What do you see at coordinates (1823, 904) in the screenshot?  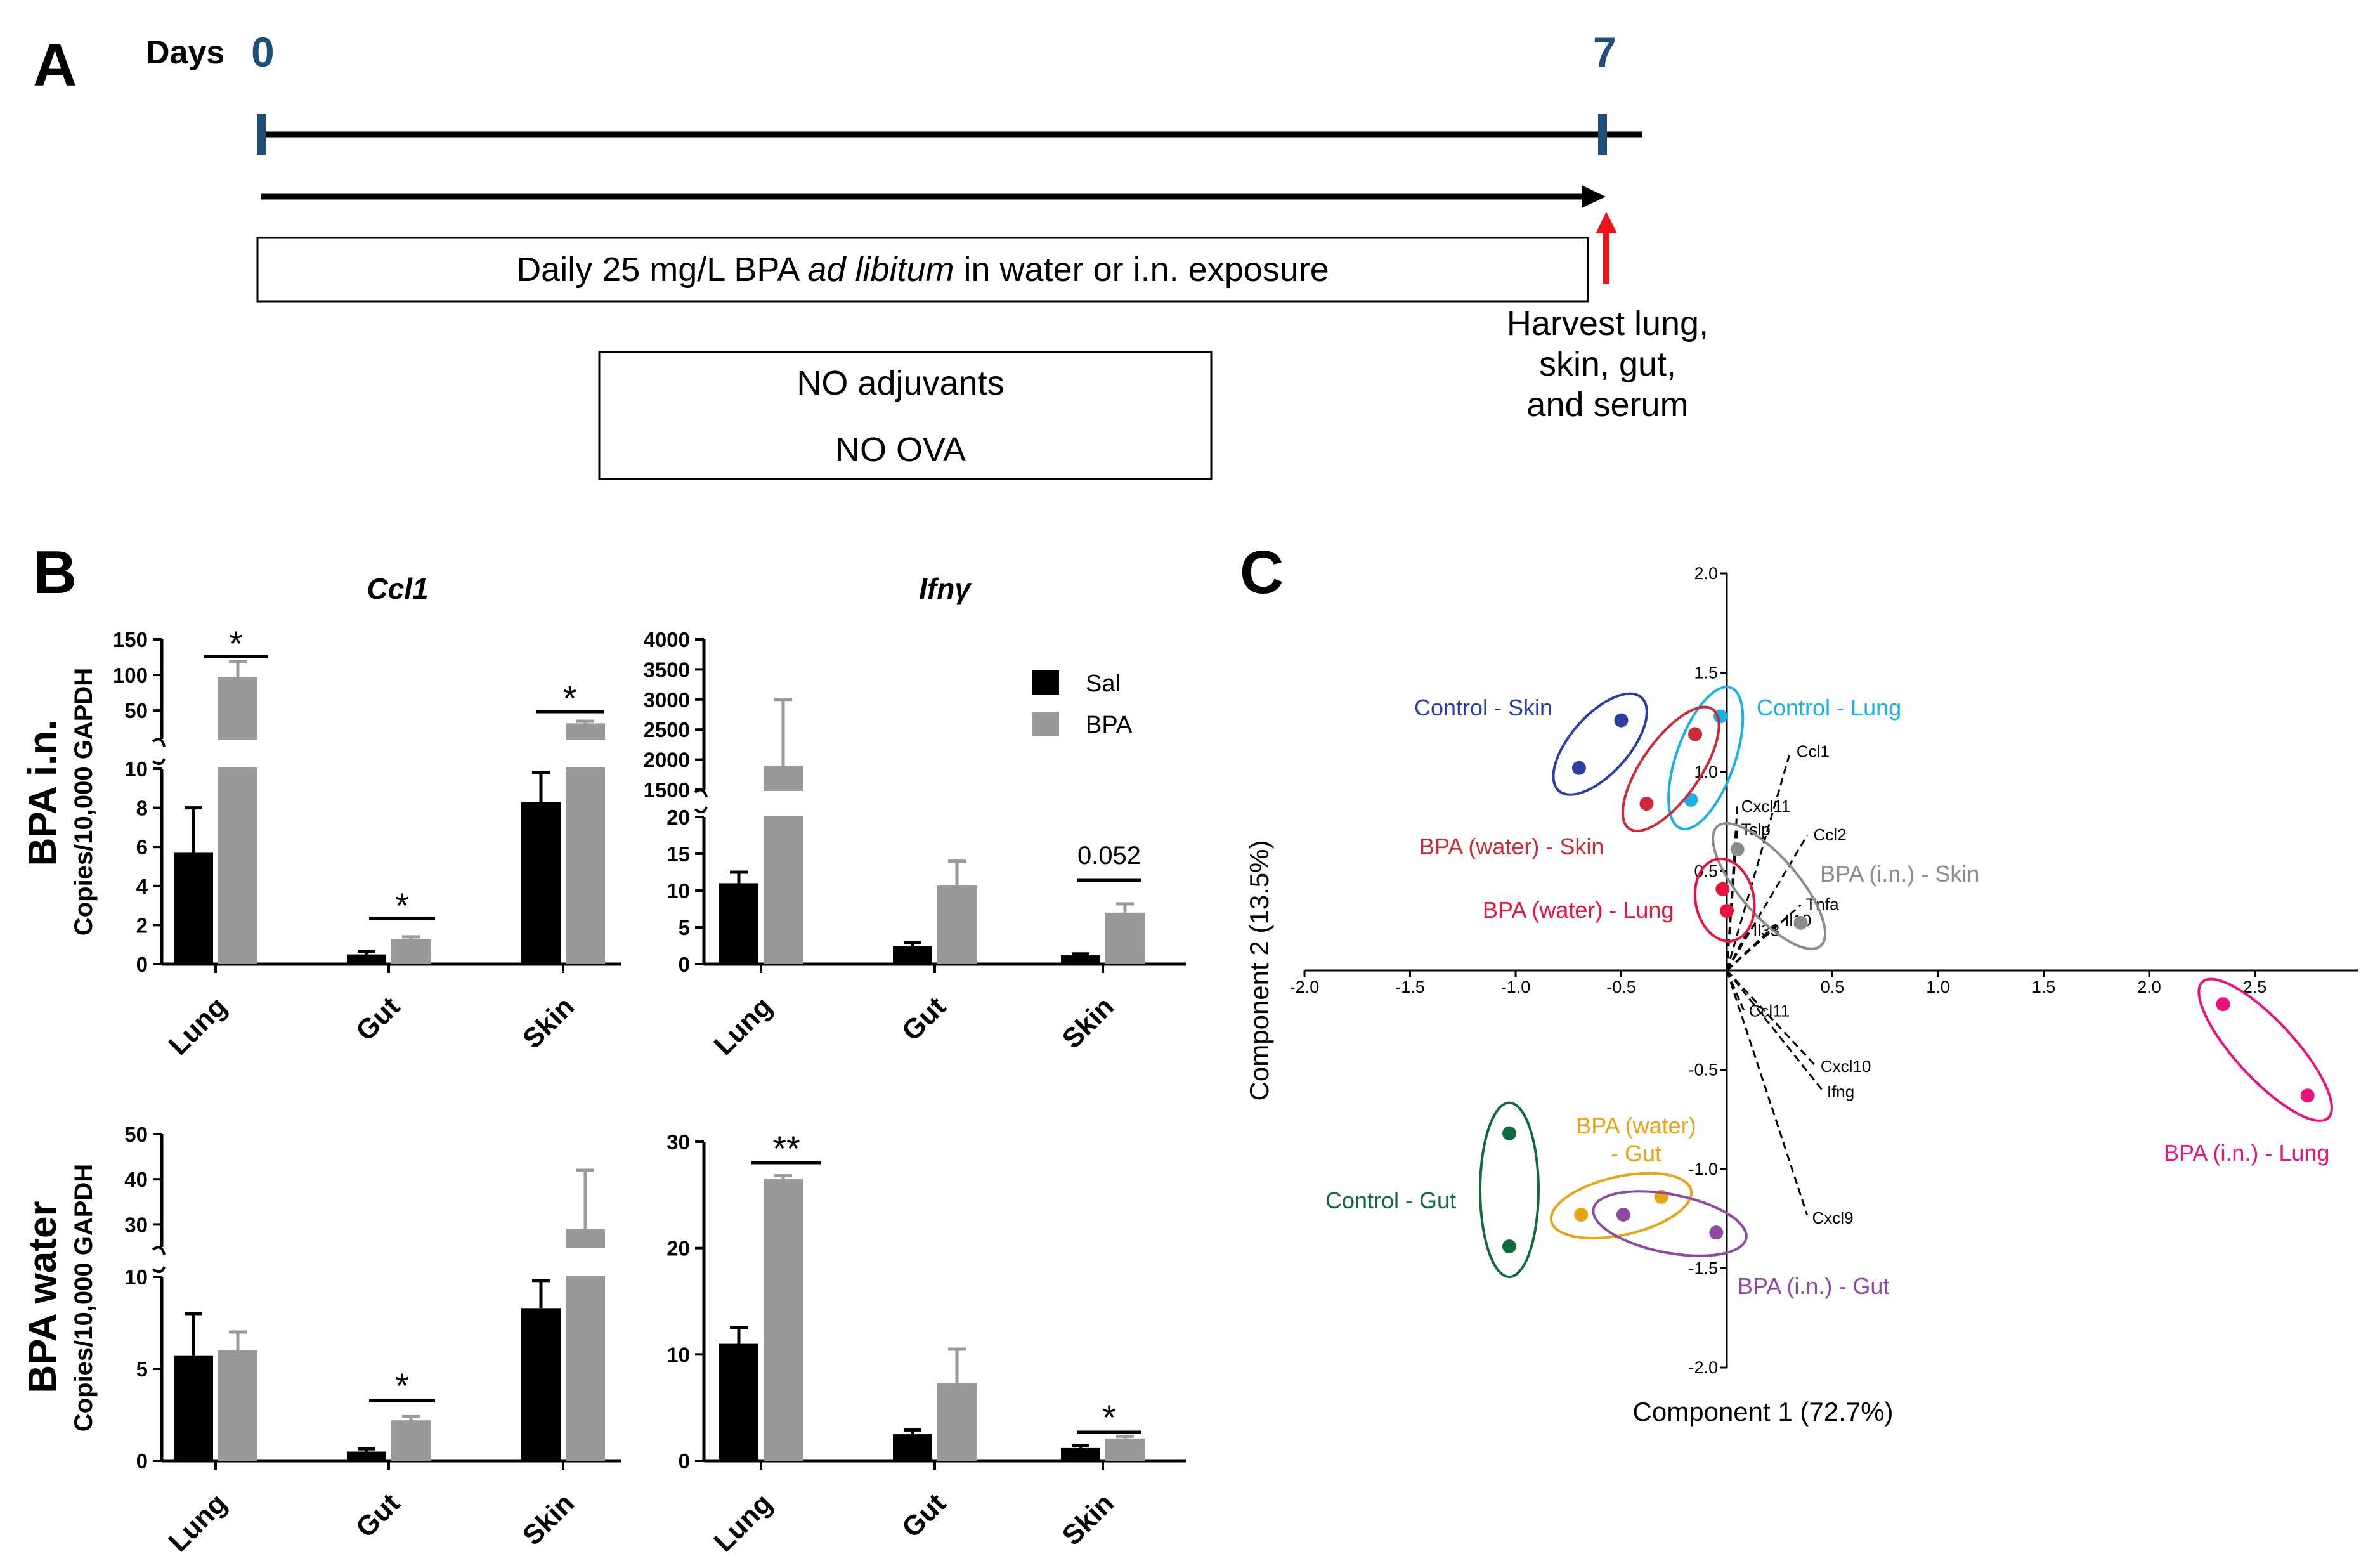 I see `loading-label: Tnfa` at bounding box center [1823, 904].